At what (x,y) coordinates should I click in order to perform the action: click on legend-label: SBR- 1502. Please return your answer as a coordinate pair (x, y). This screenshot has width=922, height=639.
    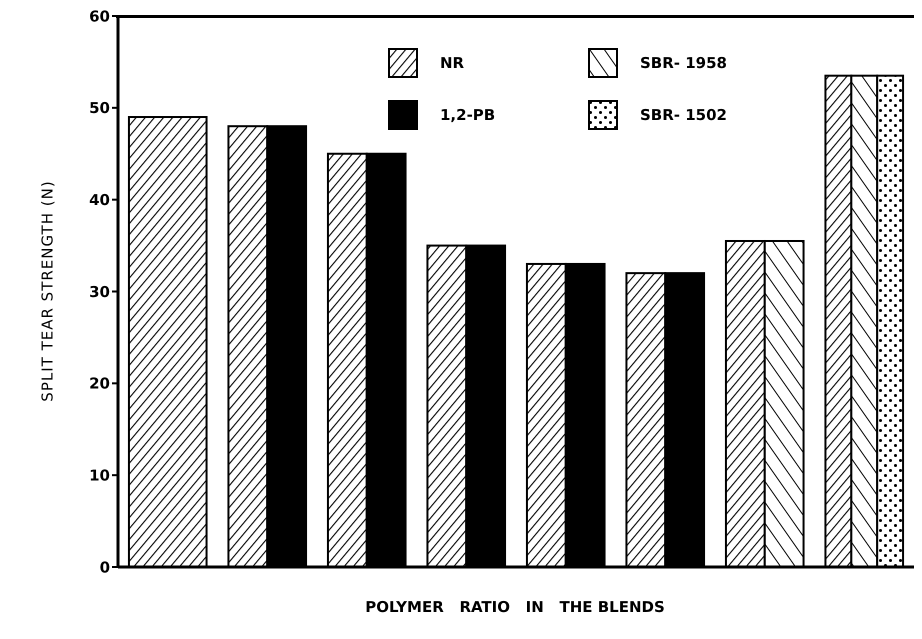
    Looking at the image, I should click on (683, 115).